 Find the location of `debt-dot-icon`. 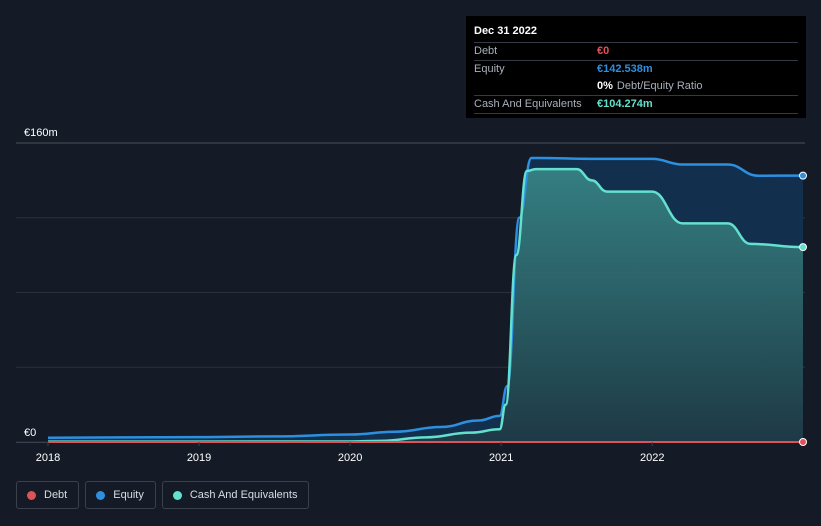

debt-dot-icon is located at coordinates (31, 495).